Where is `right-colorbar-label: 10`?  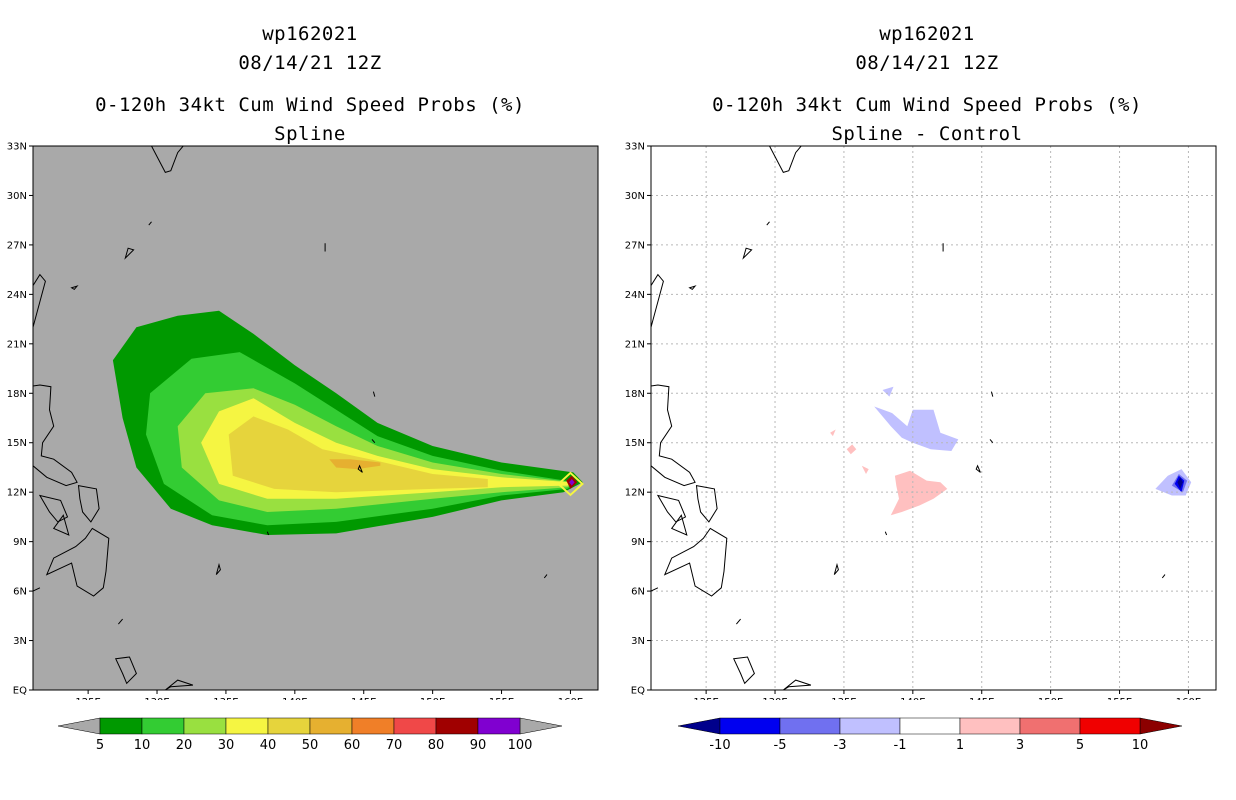 right-colorbar-label: 10 is located at coordinates (1140, 745).